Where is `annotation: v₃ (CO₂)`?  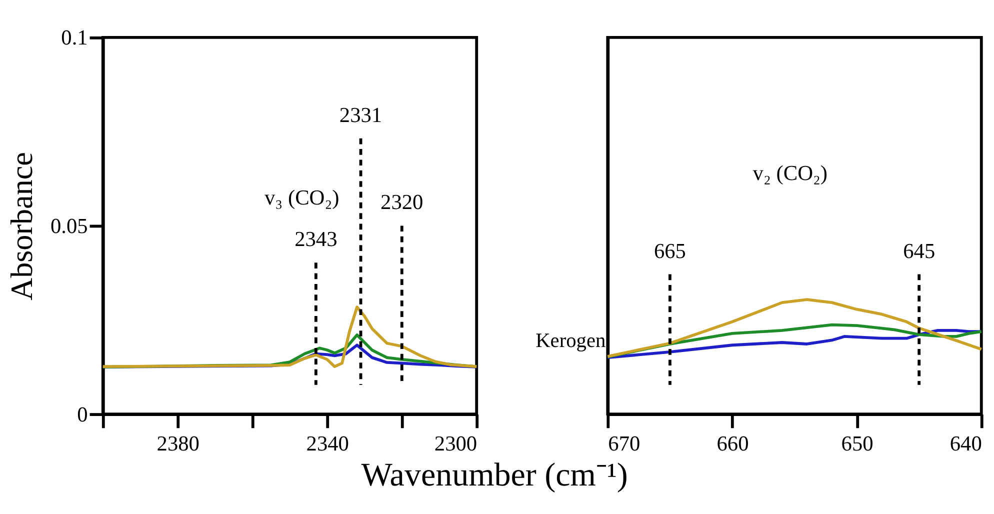 annotation: v₃ (CO₂) is located at coordinates (302, 197).